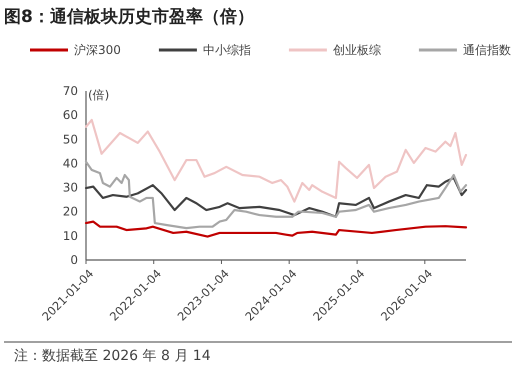  What do you see at coordinates (70, 115) in the screenshot?
I see `y-tick-label: 60` at bounding box center [70, 115].